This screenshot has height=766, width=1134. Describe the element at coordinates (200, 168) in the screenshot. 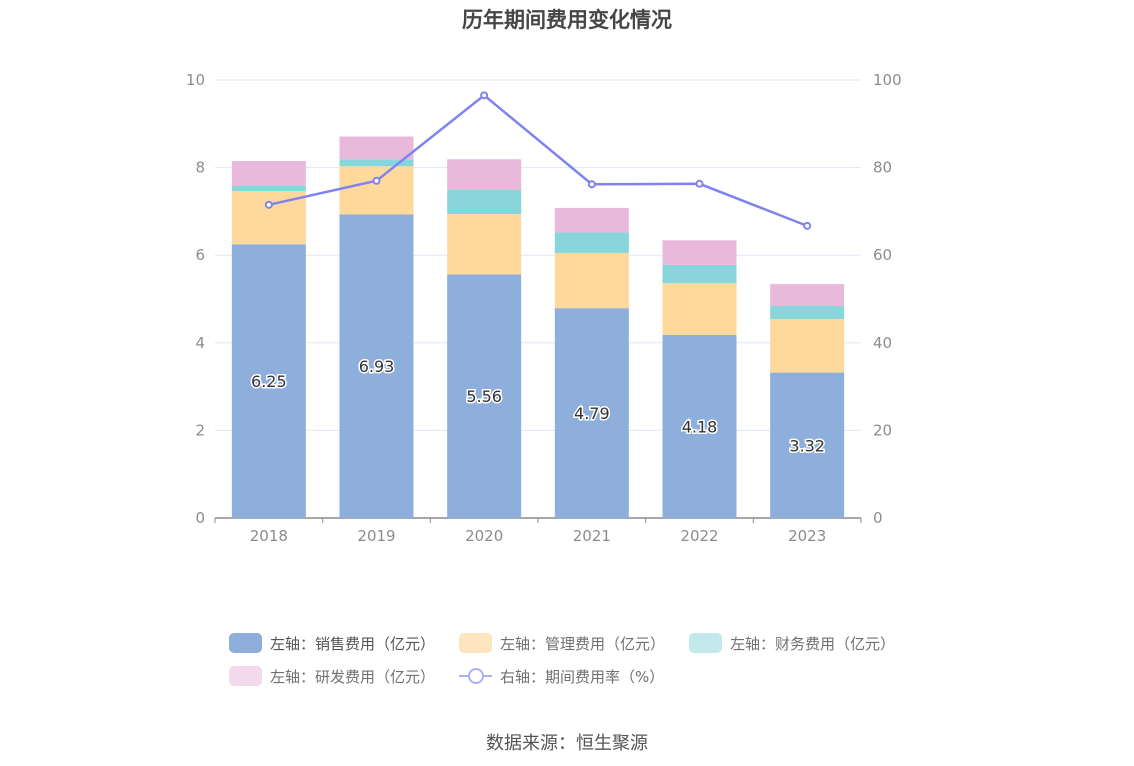

I see `y-left-tick-label: 8` at that location.